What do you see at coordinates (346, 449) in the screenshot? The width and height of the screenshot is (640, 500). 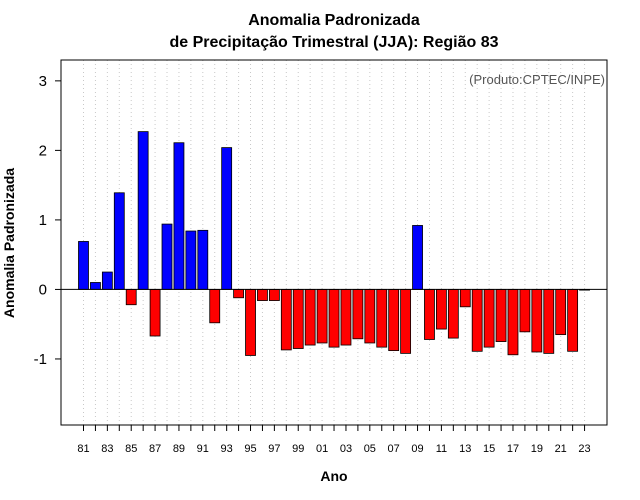 I see `x-tick-label: 03` at bounding box center [346, 449].